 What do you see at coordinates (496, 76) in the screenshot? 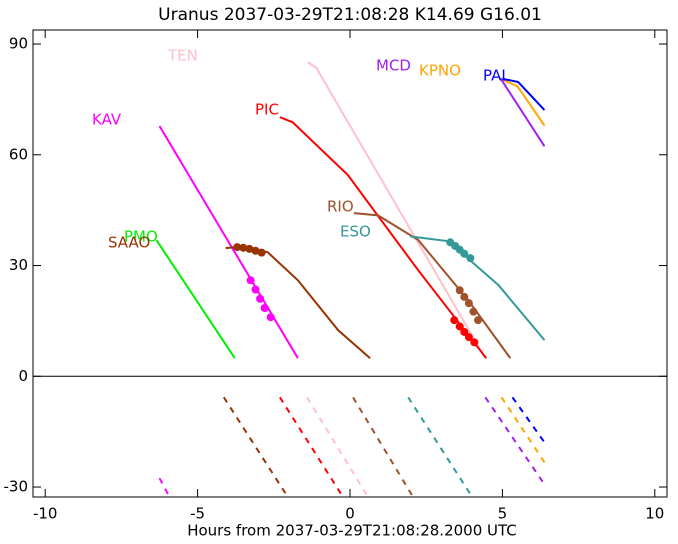
I see `series-label: PAL` at bounding box center [496, 76].